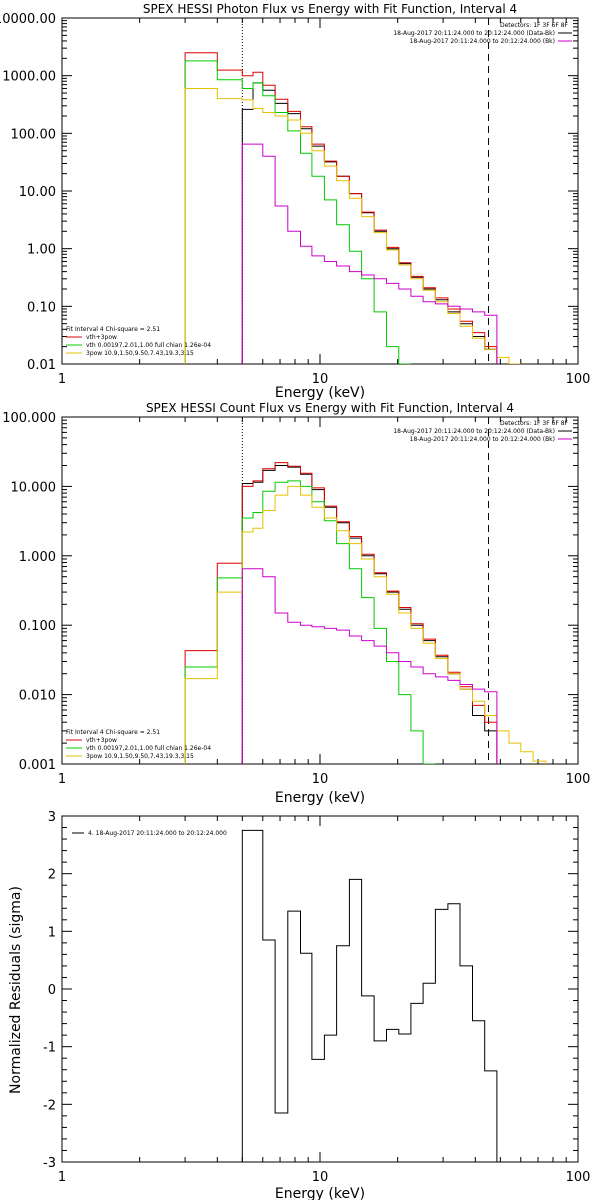 The height and width of the screenshot is (1200, 600). What do you see at coordinates (320, 393) in the screenshot?
I see `panel1-xlabel: Energy (keV)` at bounding box center [320, 393].